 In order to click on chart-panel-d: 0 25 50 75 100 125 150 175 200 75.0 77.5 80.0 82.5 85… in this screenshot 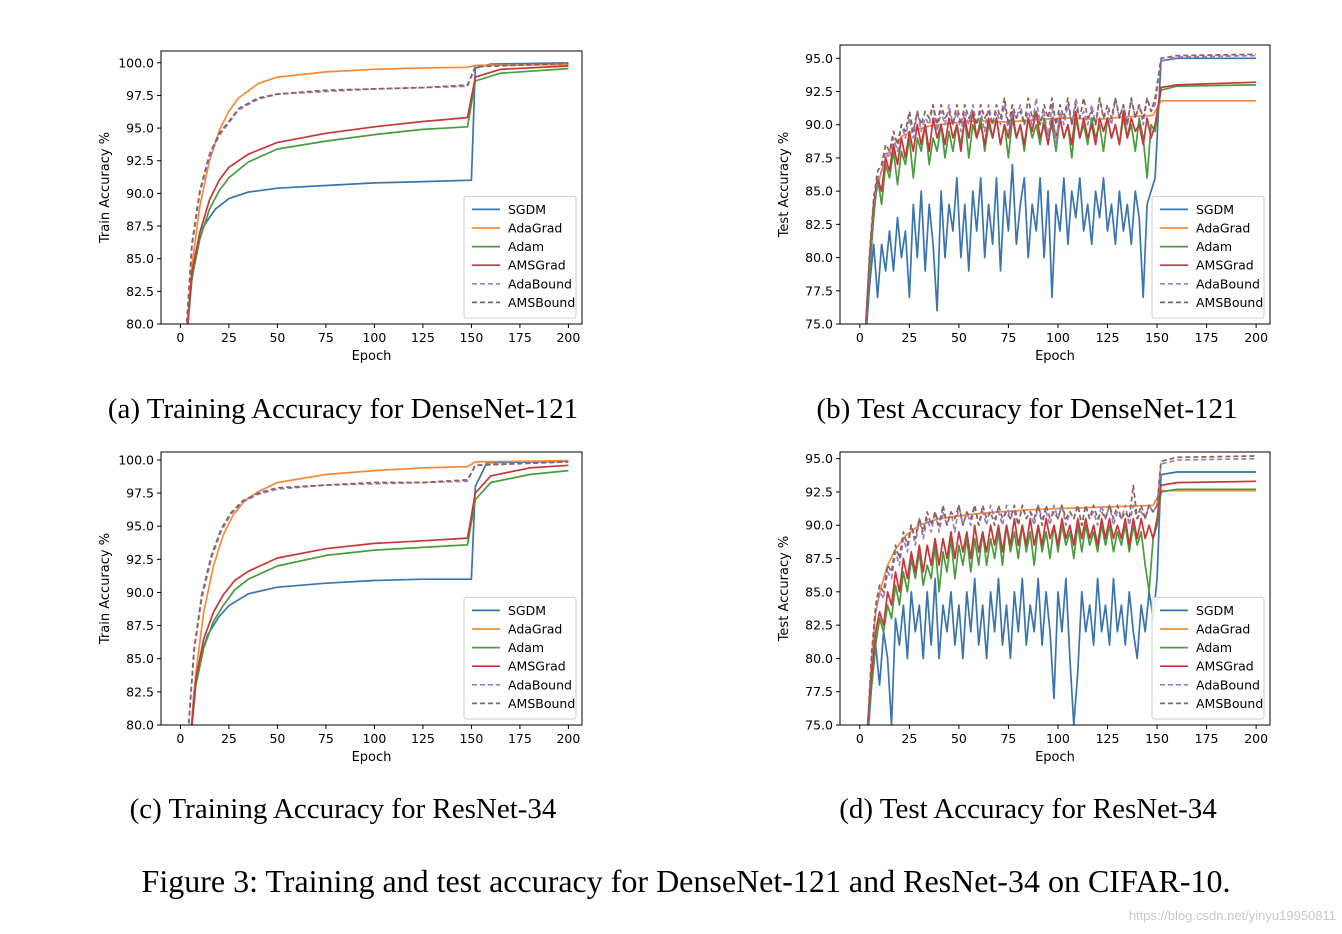, I will do `click(1024, 608)`.